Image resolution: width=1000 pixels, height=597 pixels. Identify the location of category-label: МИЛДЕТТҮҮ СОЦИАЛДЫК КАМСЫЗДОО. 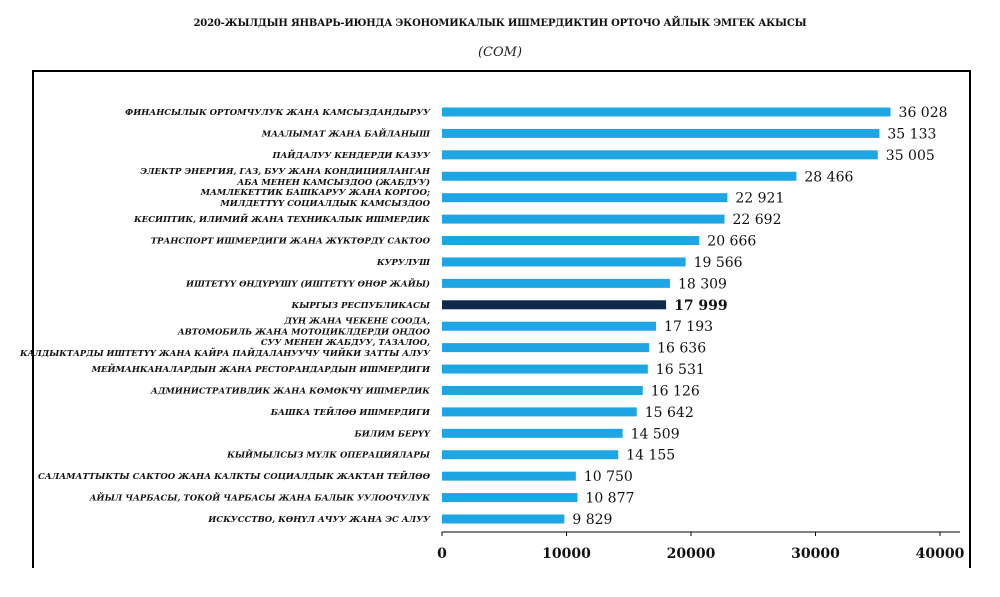
(324, 204).